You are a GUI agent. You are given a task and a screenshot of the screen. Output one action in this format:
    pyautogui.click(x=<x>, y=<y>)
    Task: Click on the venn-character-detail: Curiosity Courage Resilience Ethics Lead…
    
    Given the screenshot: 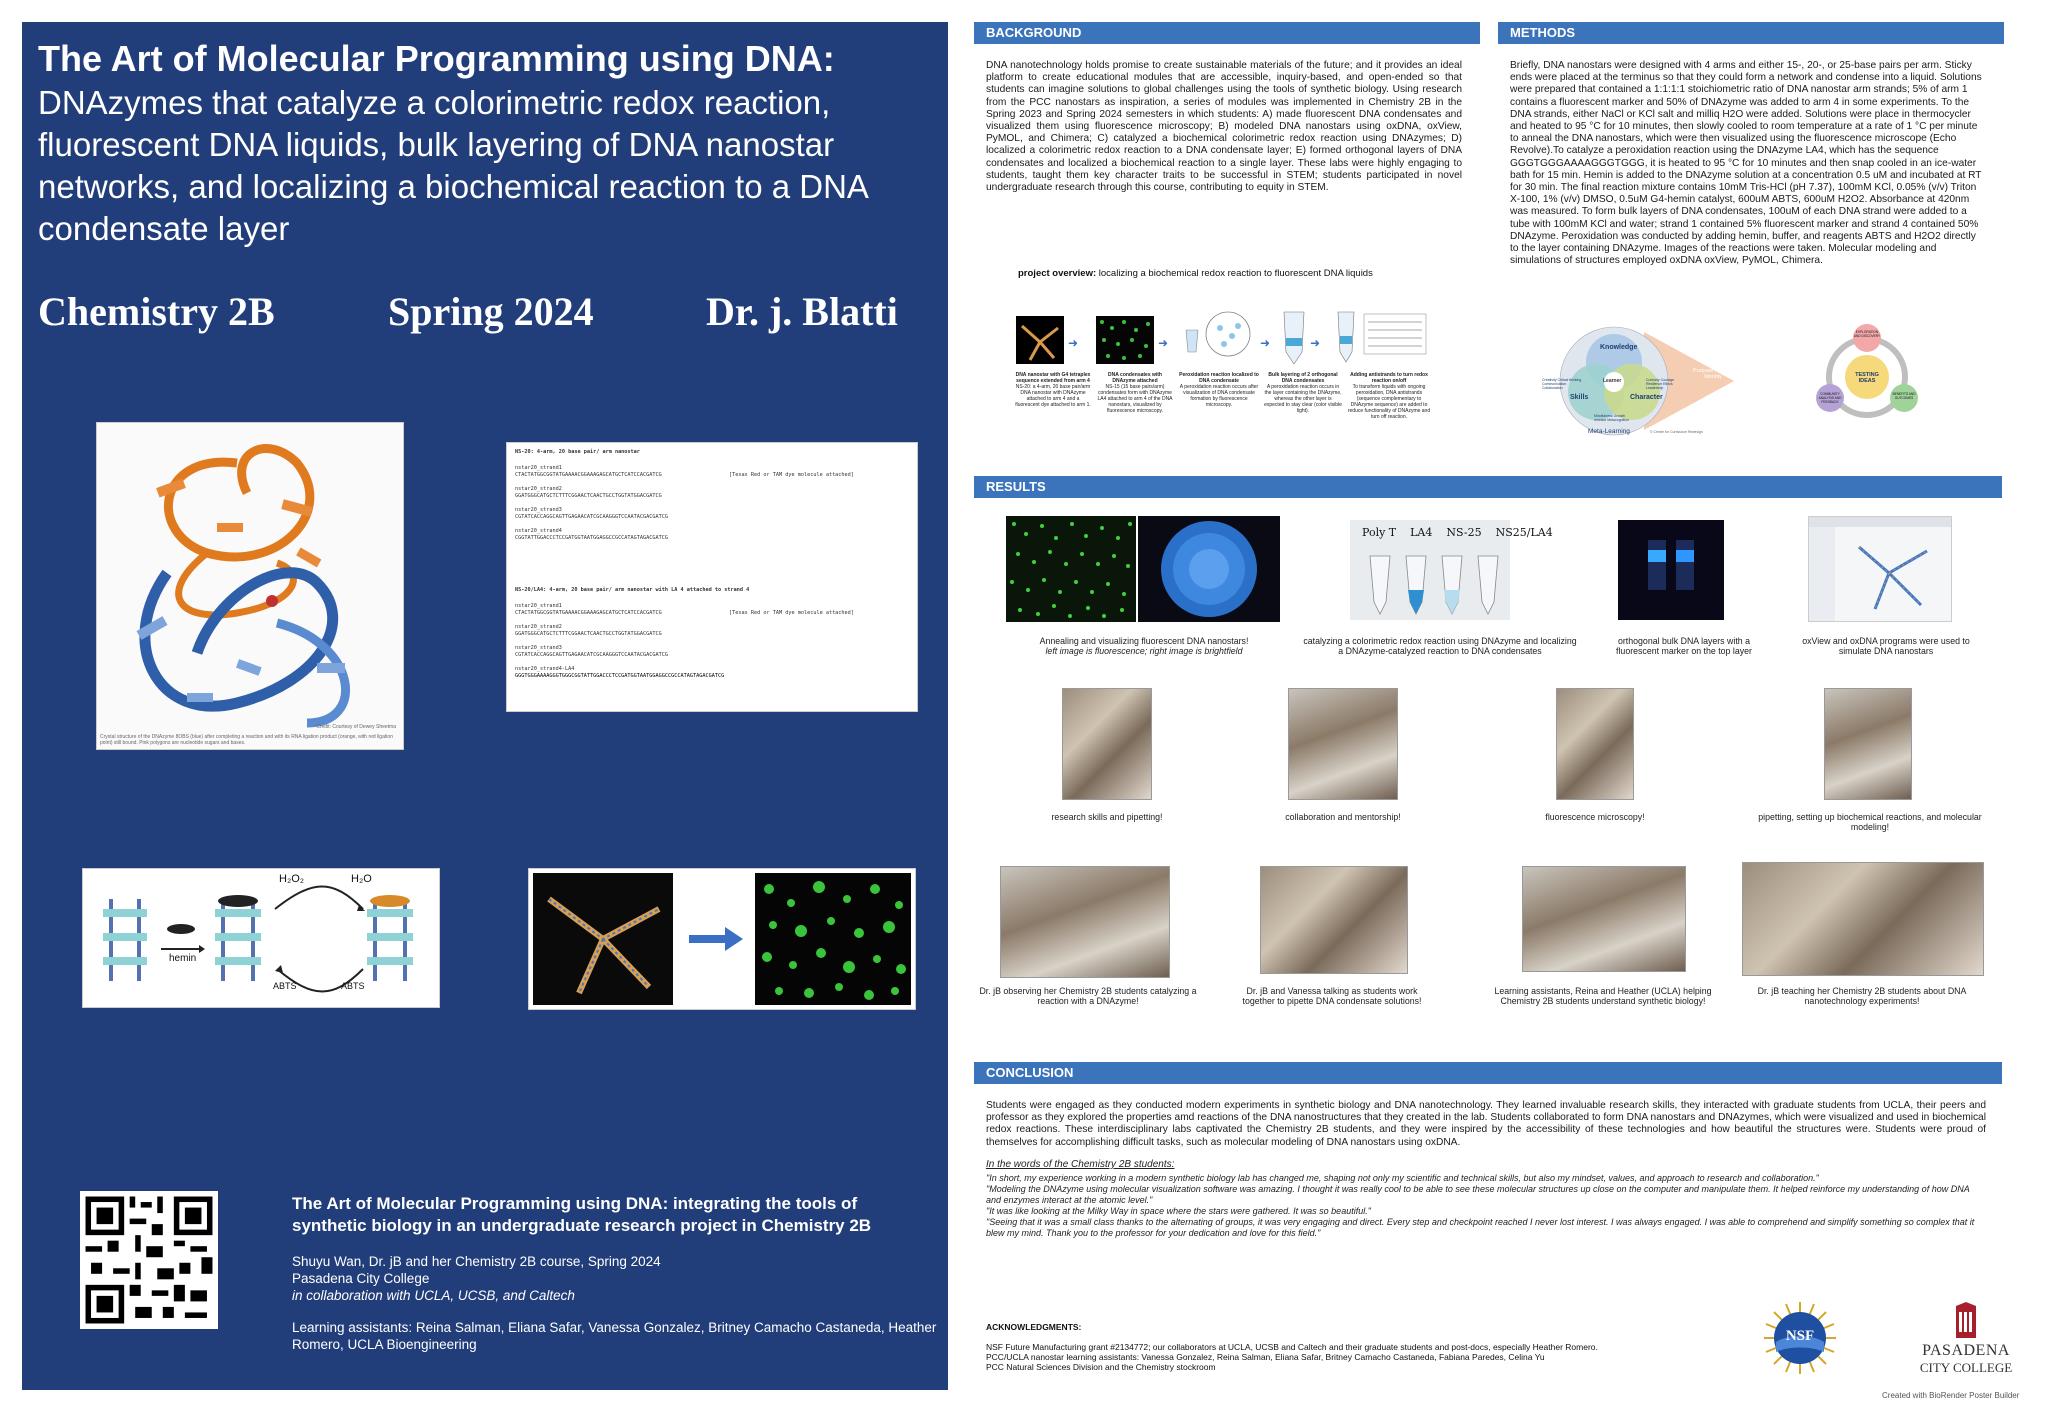 What is the action you would take?
    pyautogui.click(x=1660, y=384)
    